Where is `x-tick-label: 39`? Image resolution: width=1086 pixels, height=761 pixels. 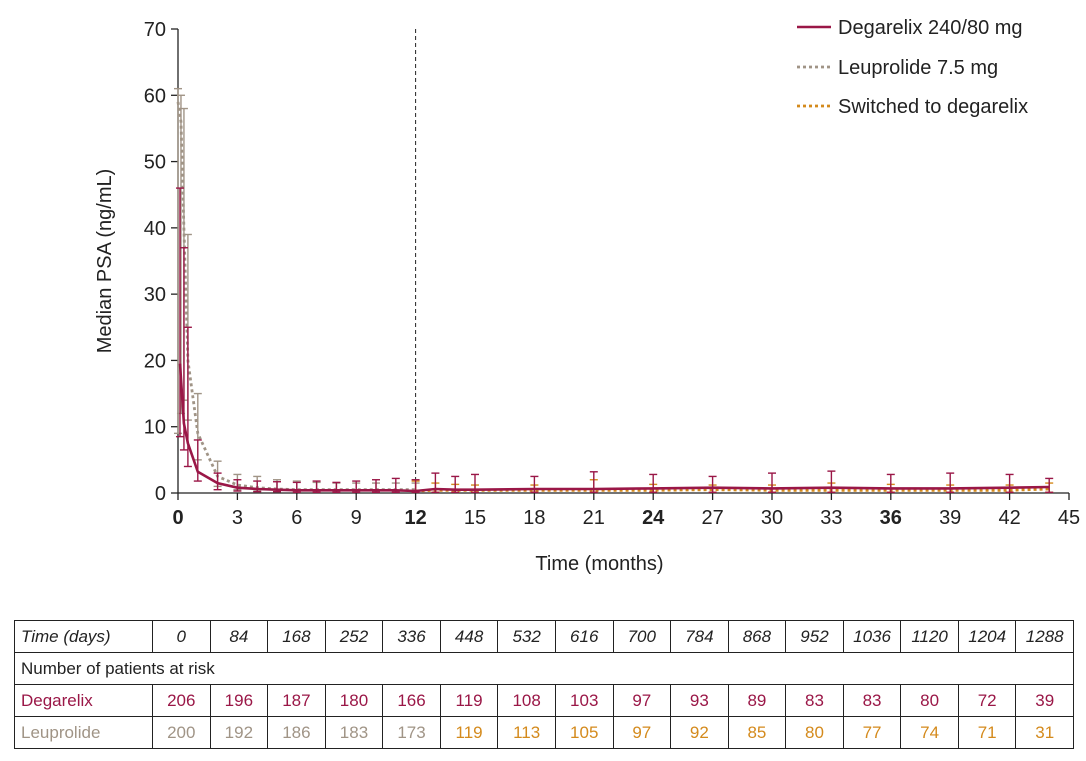
x-tick-label: 39 is located at coordinates (950, 518).